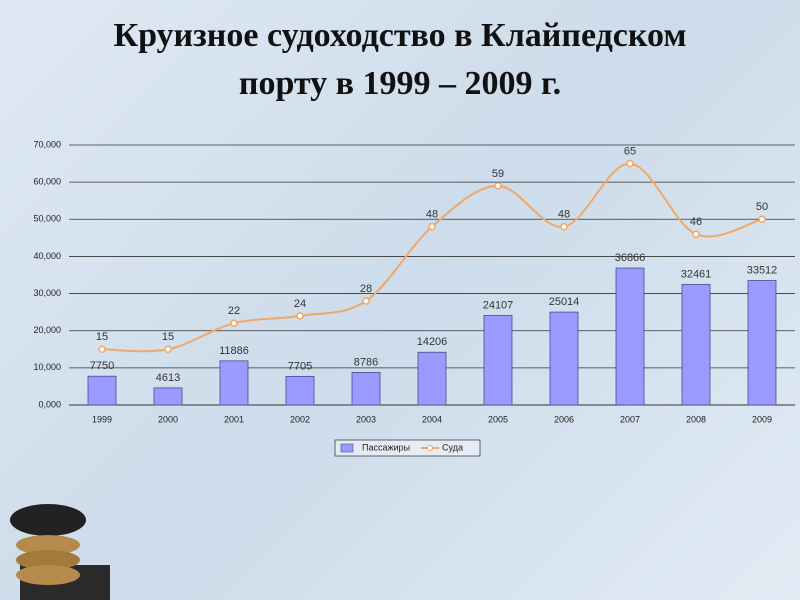 This screenshot has width=800, height=600. Describe the element at coordinates (762, 207) in the screenshot. I see `line-value-label: 50` at that location.